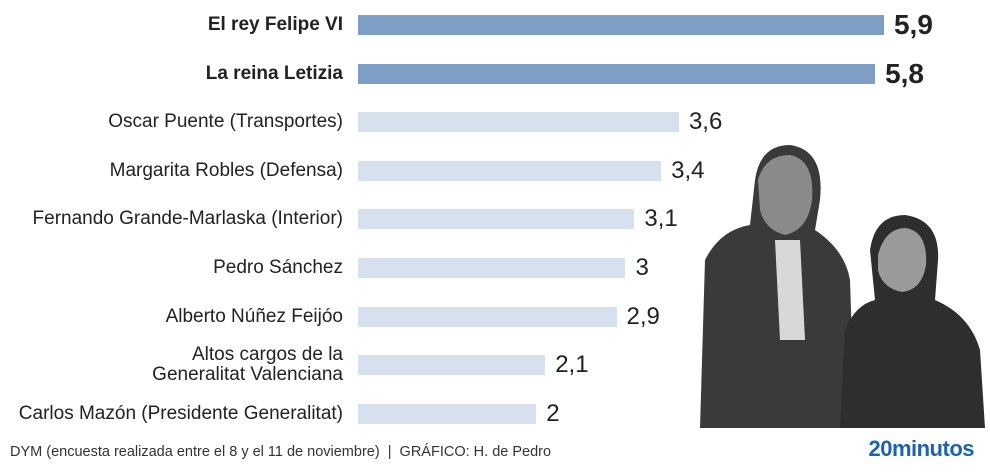 The image size is (990, 472). I want to click on logo: 20minutos, so click(921, 448).